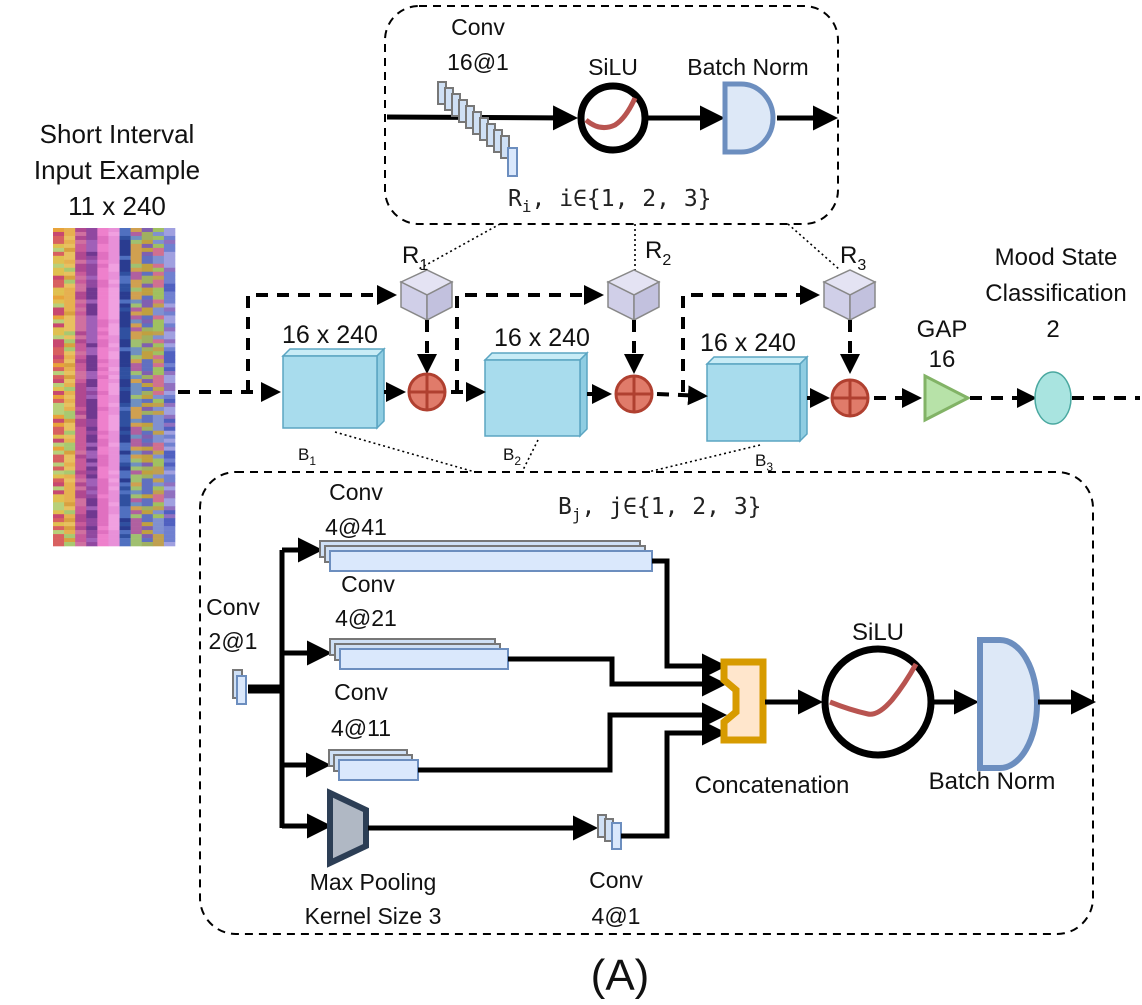  I want to click on residual-silu-circle, so click(613, 118).